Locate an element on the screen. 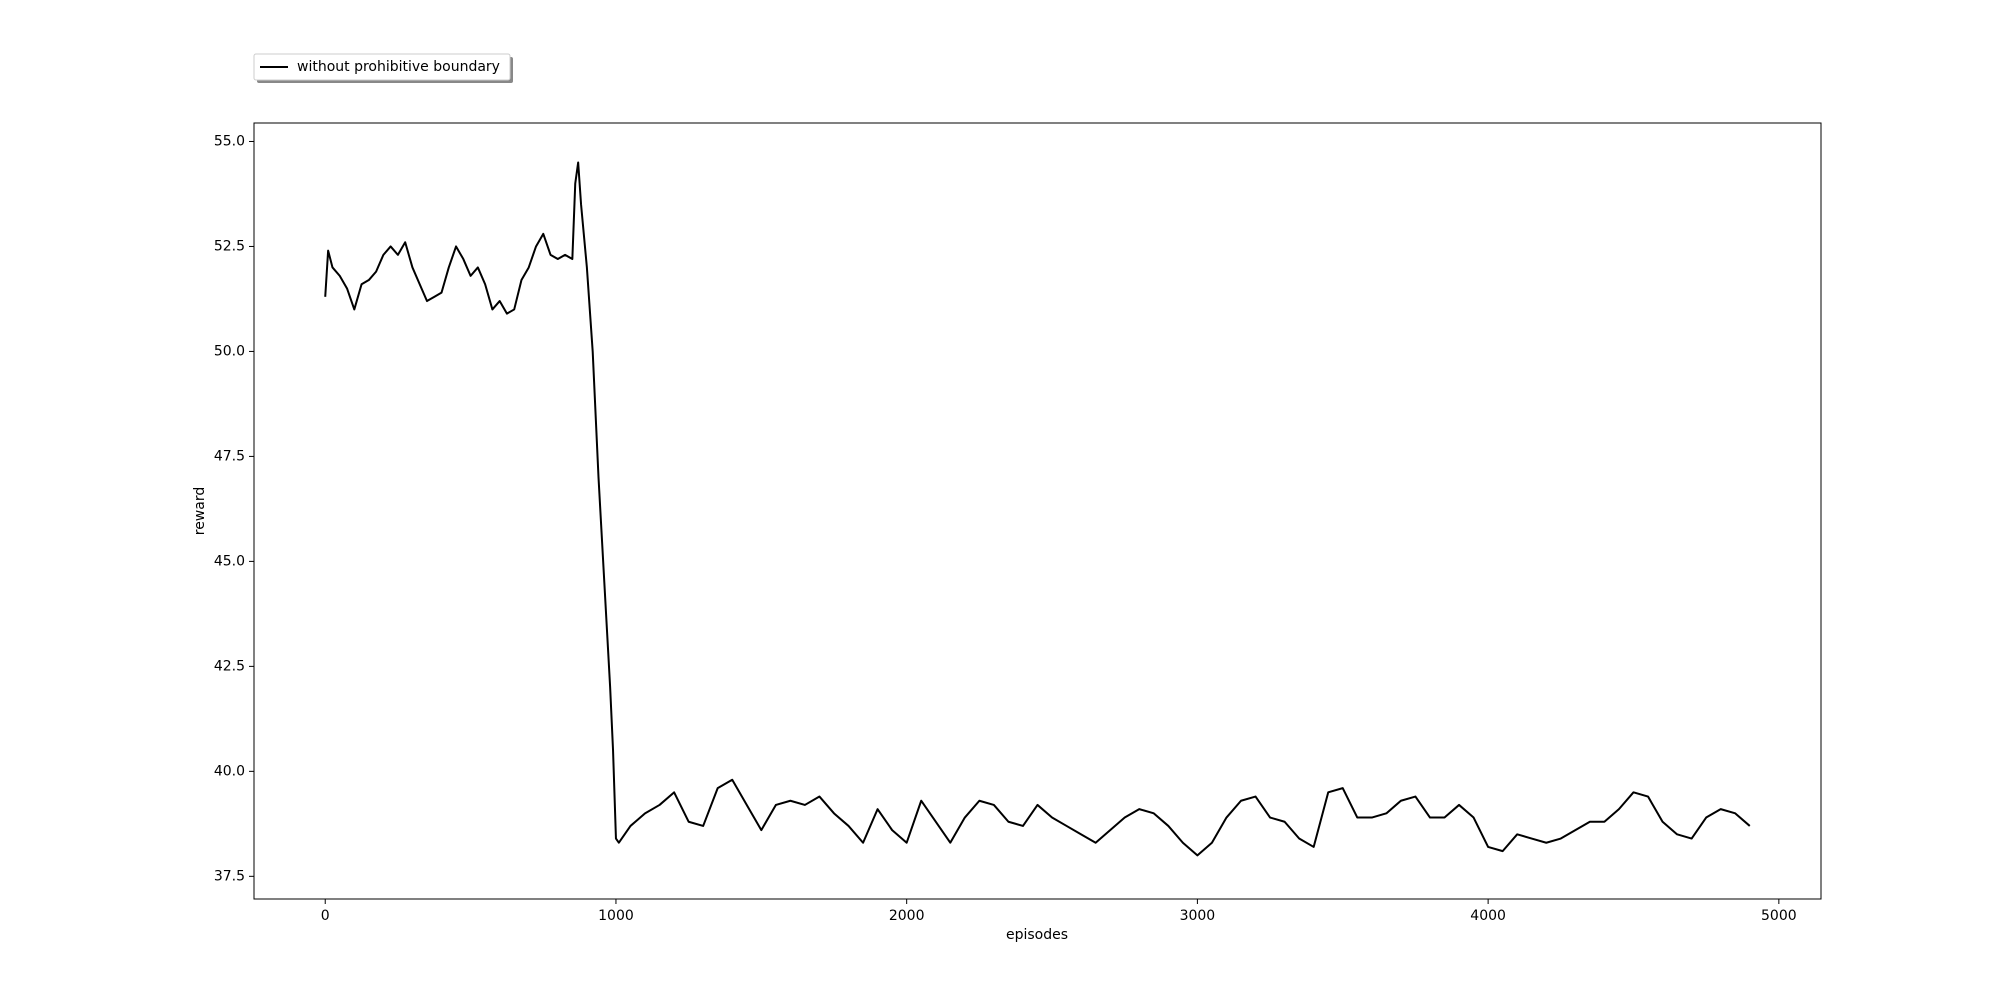  x-tick-label: 3000 is located at coordinates (1198, 916).